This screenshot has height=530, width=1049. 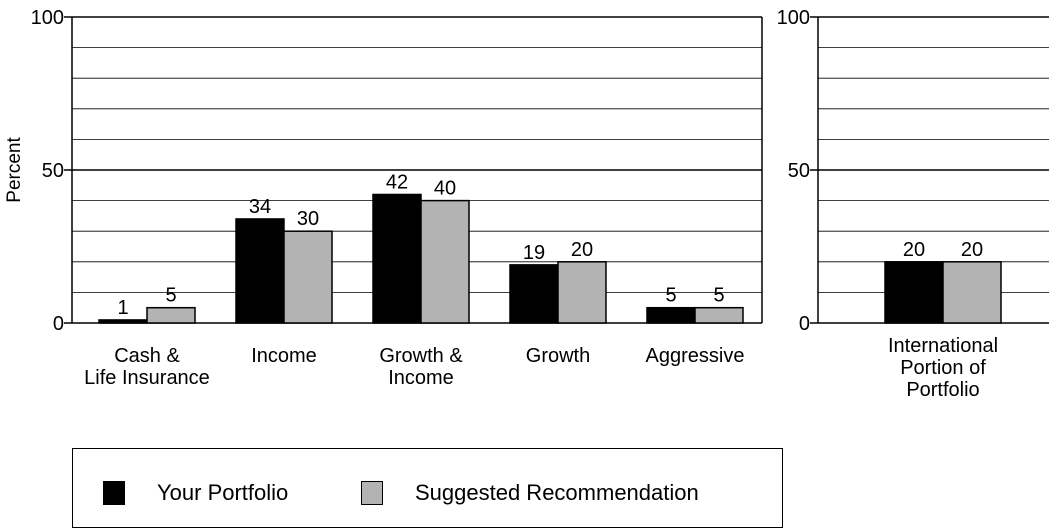 I want to click on legend-item-suggested-recommendation: Suggested Recommendation, so click(x=530, y=492).